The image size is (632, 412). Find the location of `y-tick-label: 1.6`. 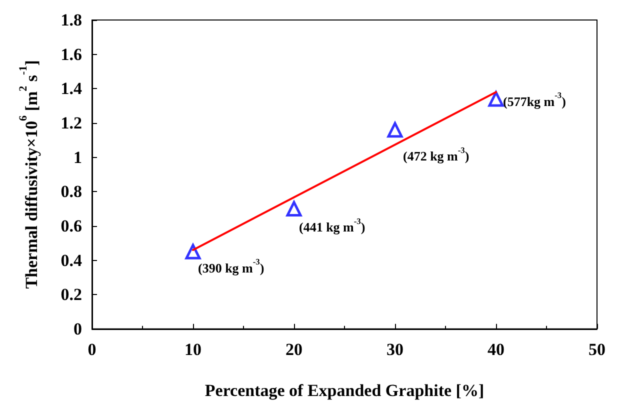

y-tick-label: 1.6 is located at coordinates (71, 54).